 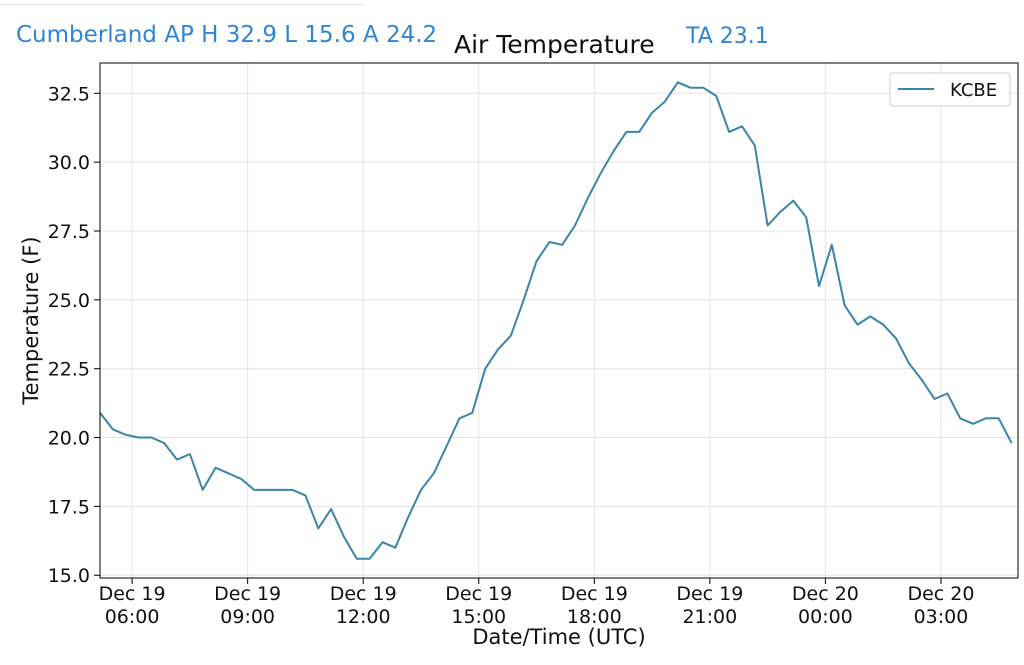 I want to click on top-divider, so click(x=182, y=4).